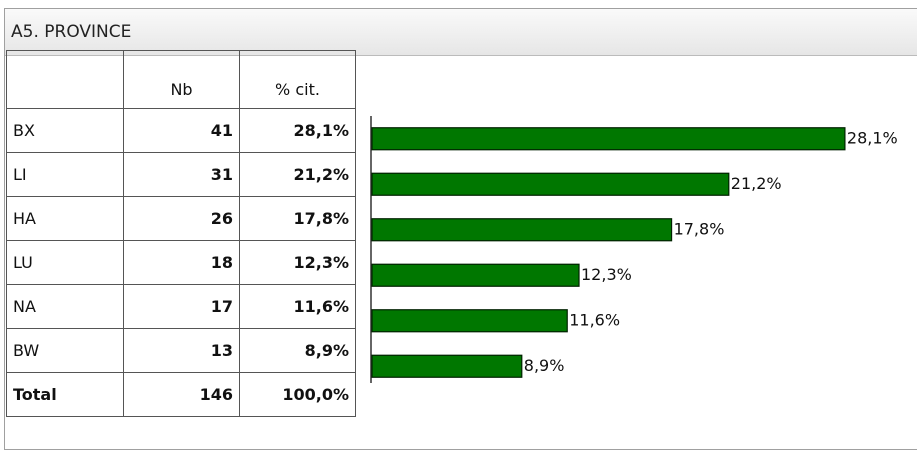  What do you see at coordinates (65, 218) in the screenshot?
I see `table-cell: HA` at bounding box center [65, 218].